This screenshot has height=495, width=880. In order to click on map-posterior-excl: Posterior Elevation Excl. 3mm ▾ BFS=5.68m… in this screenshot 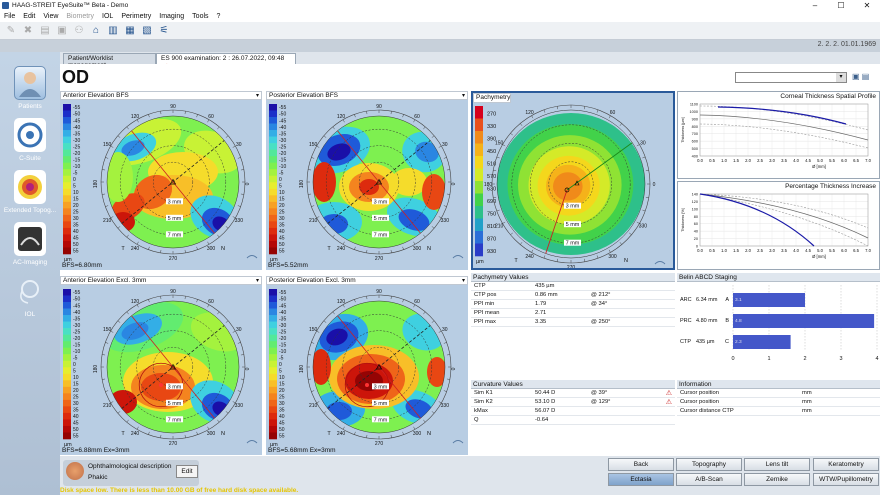, I will do `click(367, 365)`.